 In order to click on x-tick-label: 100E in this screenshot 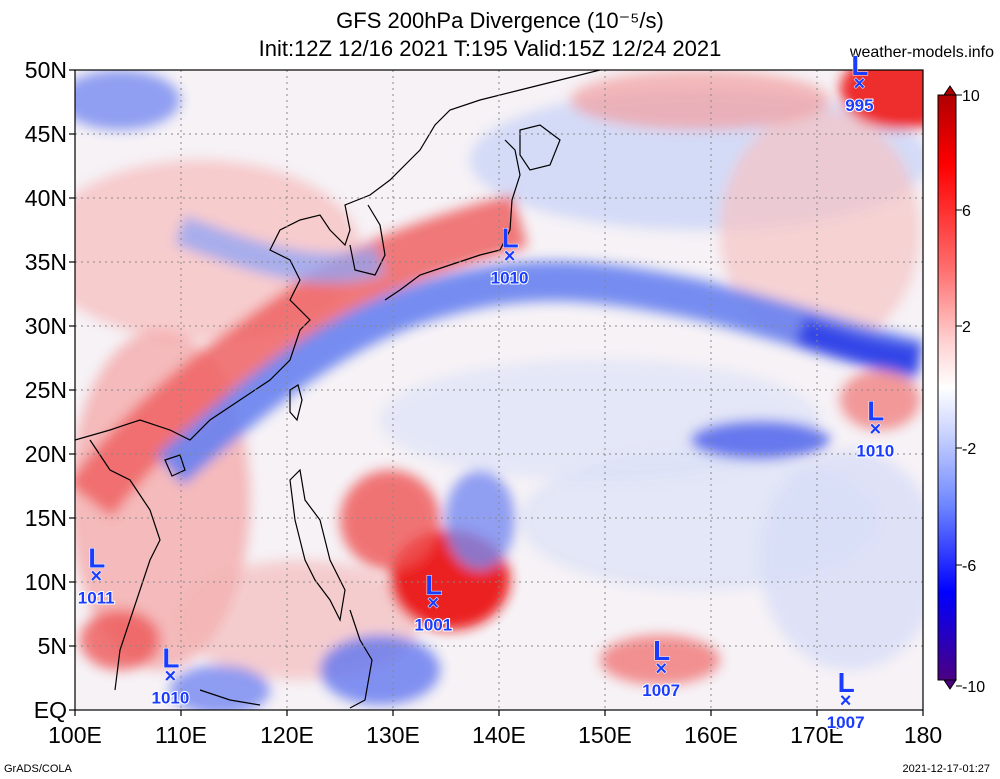, I will do `click(75, 735)`.